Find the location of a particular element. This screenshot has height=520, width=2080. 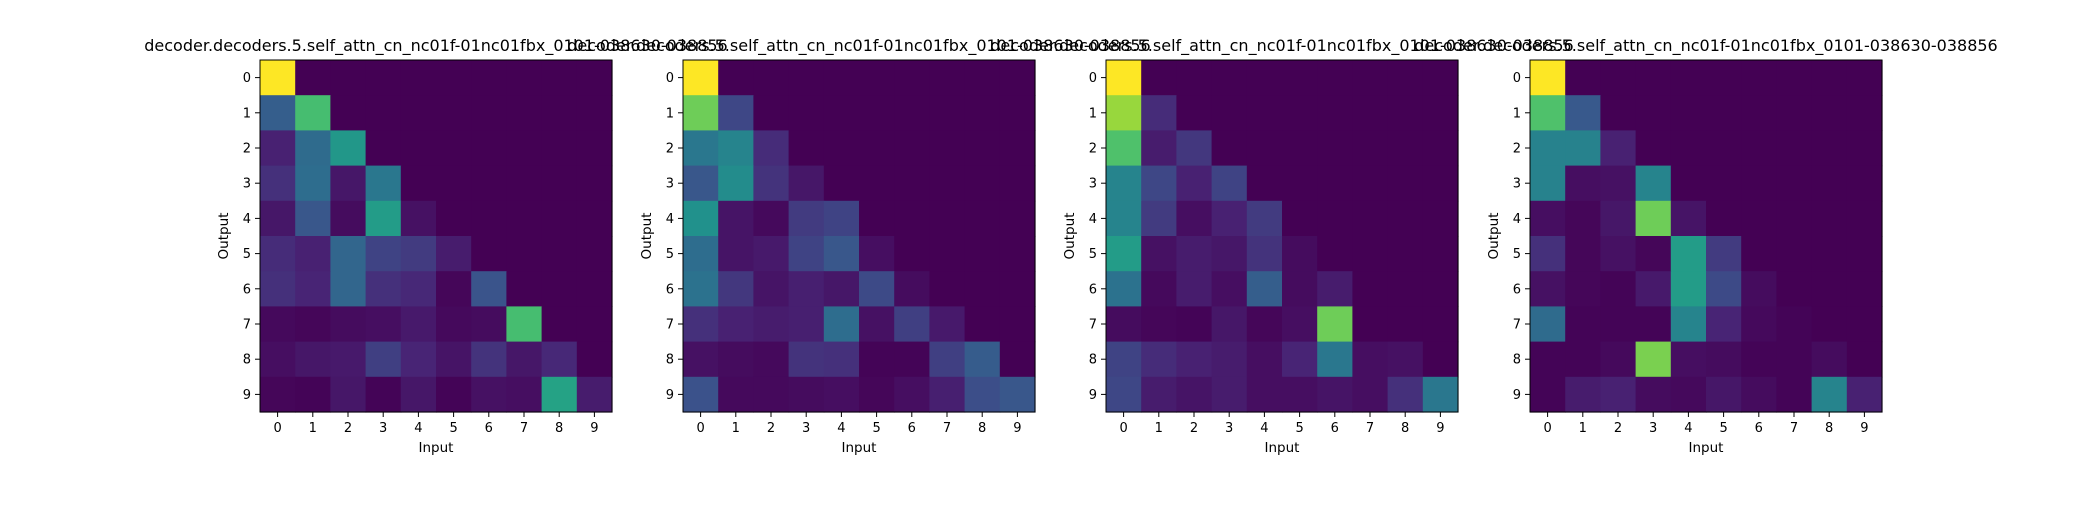

y-tick-label: 6 is located at coordinates (247, 289).